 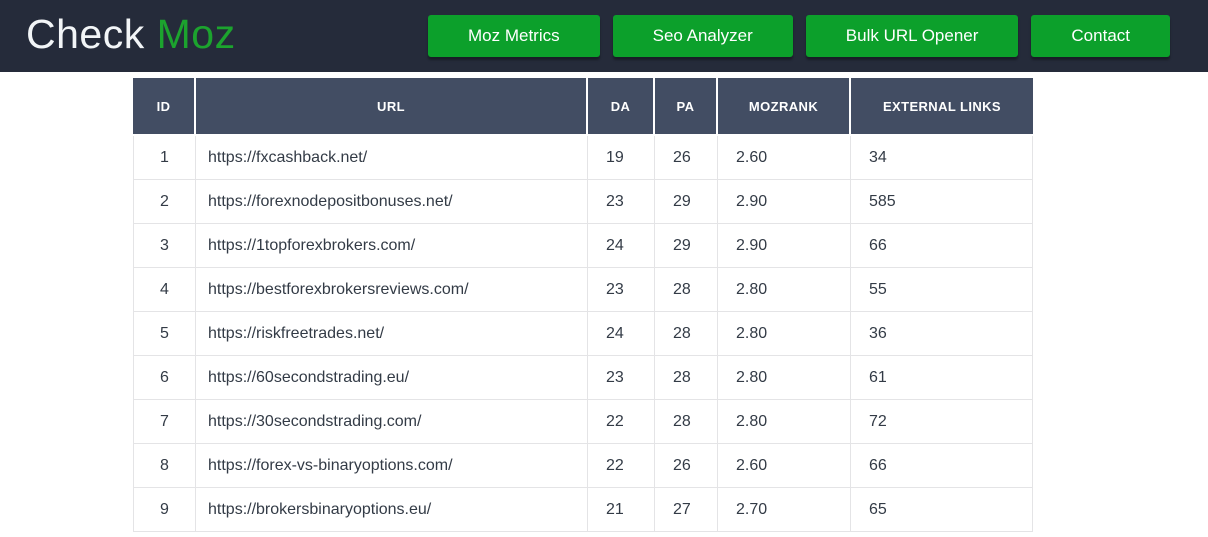 What do you see at coordinates (392, 466) in the screenshot?
I see `cell-url: https://forex-vs-binaryoptions.com/` at bounding box center [392, 466].